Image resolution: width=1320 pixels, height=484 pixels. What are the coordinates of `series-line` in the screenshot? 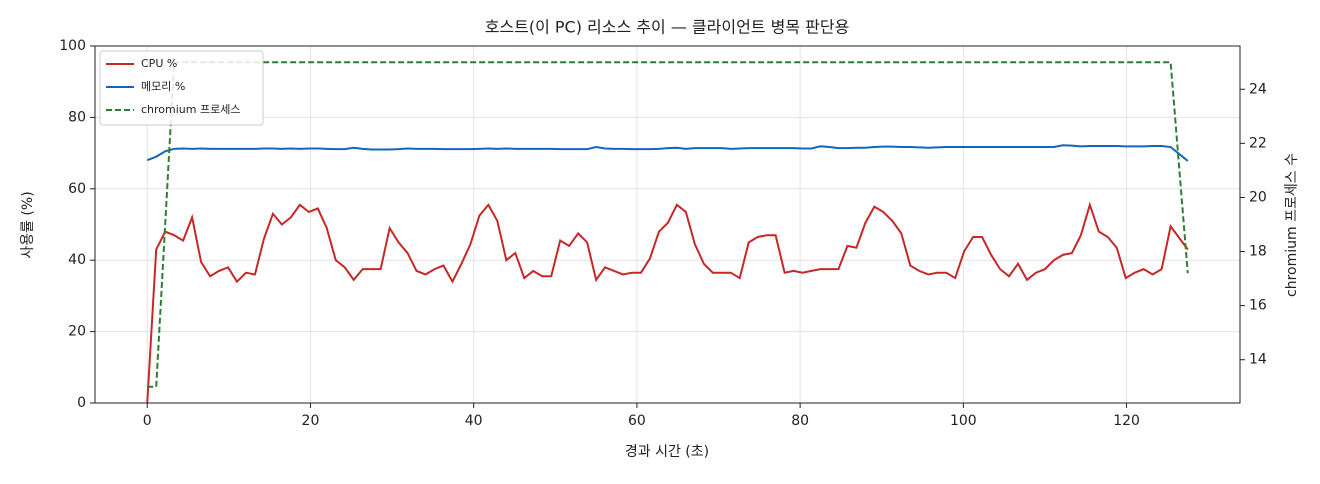 It's located at (667, 153).